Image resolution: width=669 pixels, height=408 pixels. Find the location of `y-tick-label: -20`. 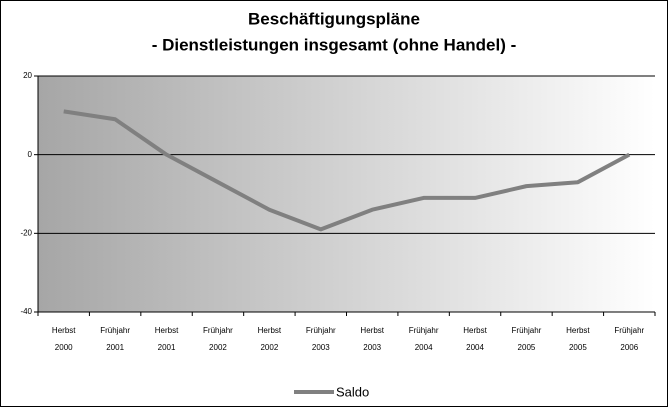

y-tick-label: -20 is located at coordinates (26, 232).